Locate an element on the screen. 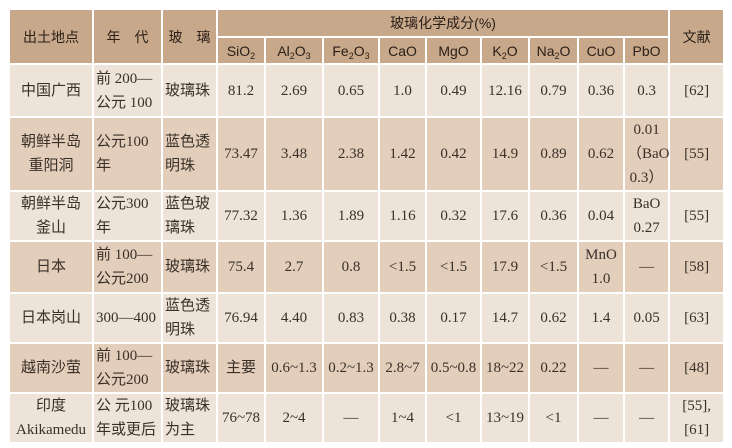 This screenshot has height=448, width=732. oxide-formula-part: CuO is located at coordinates (601, 50).